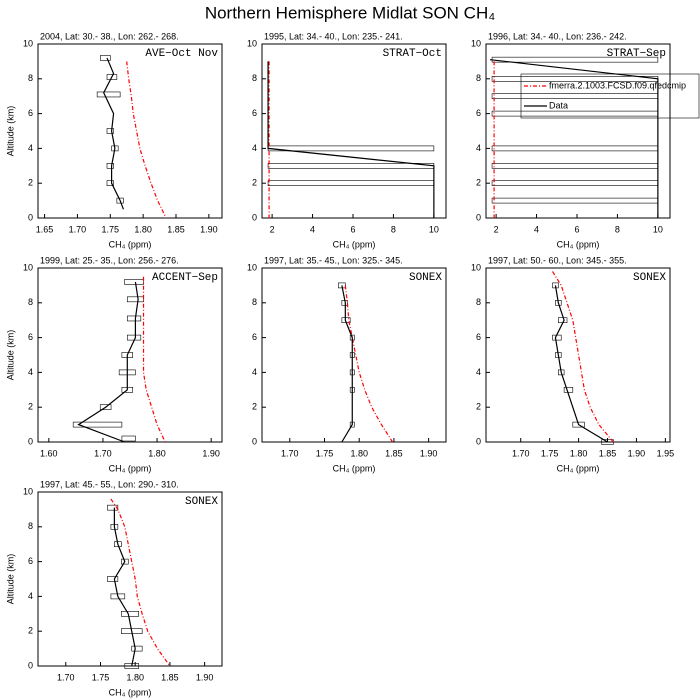 The height and width of the screenshot is (700, 700). I want to click on panel-title: 1997, Lat: 35.- 45., Lon: 325.- 345., so click(333, 260).